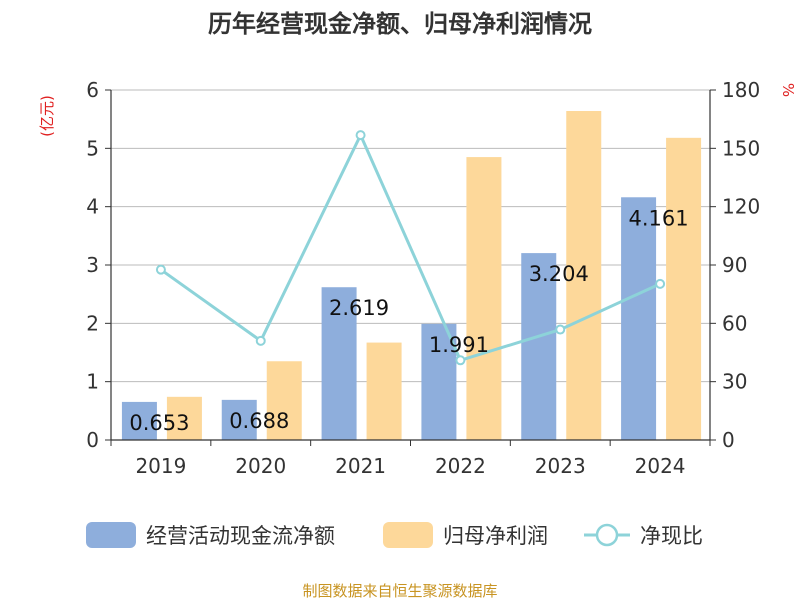  Describe the element at coordinates (495, 536) in the screenshot. I see `legend-label: 归母净利润` at that location.